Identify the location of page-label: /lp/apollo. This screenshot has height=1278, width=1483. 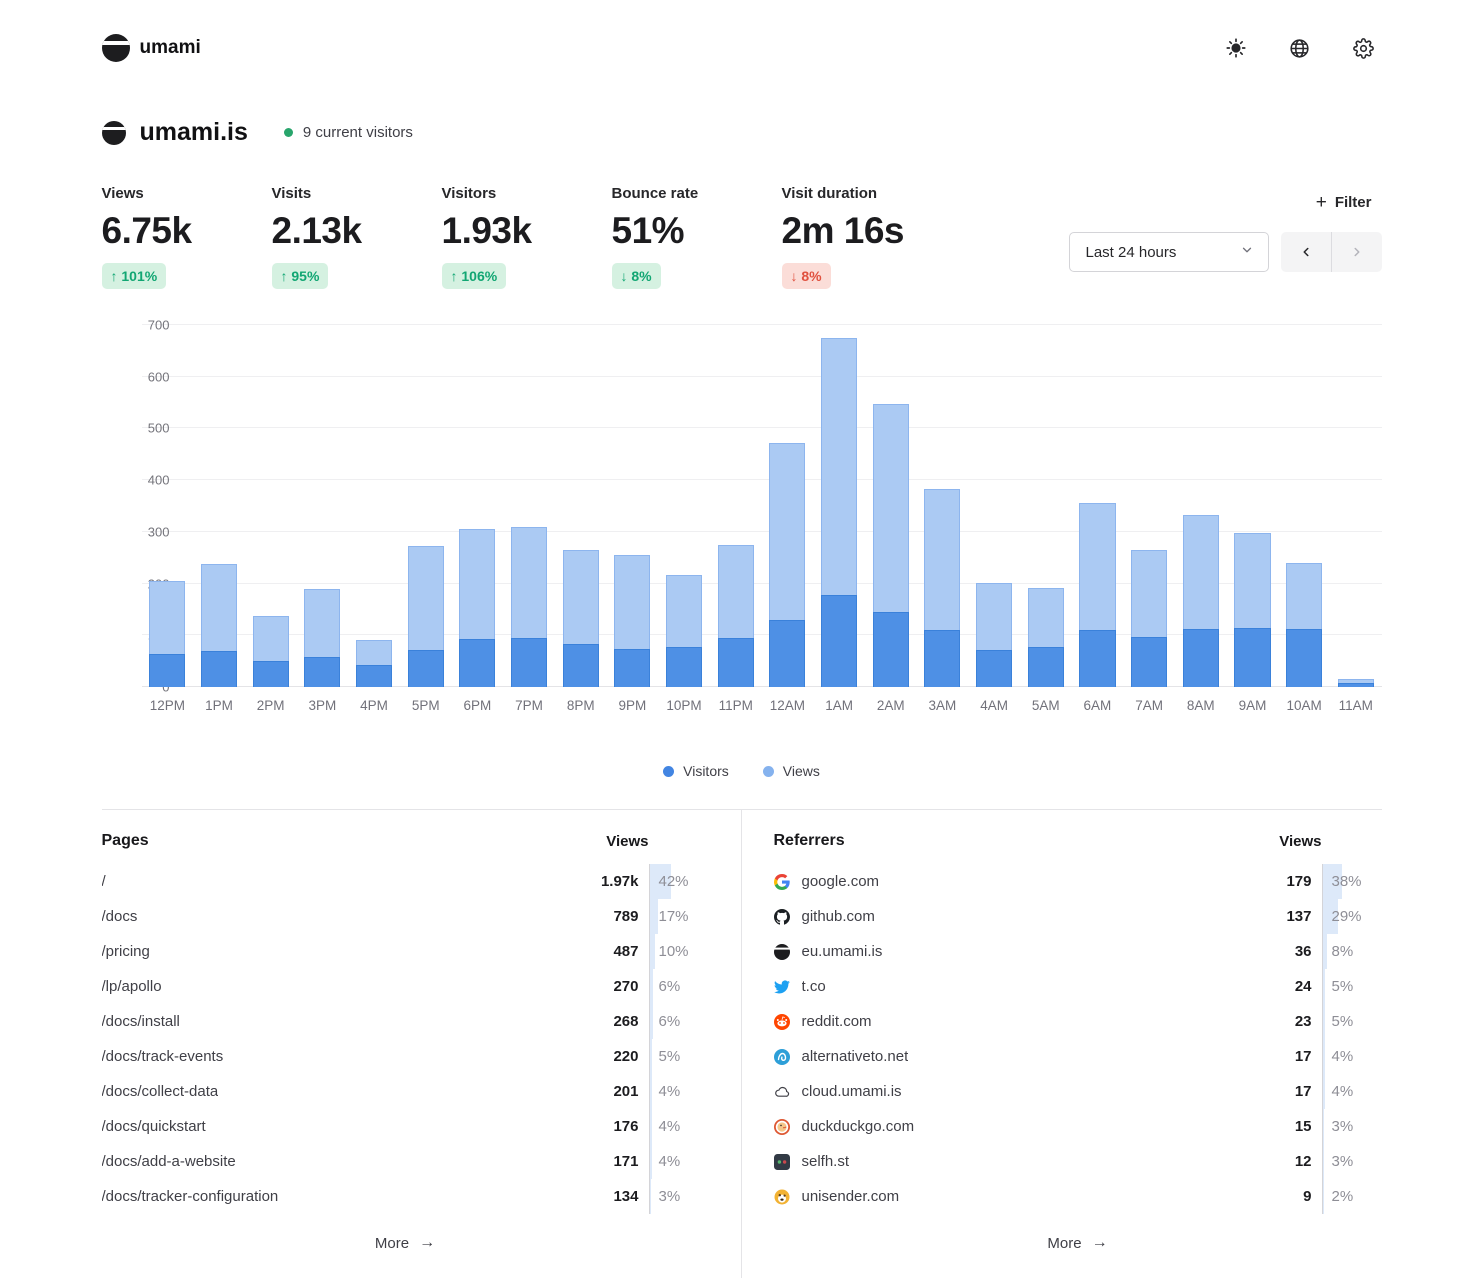
(131, 986).